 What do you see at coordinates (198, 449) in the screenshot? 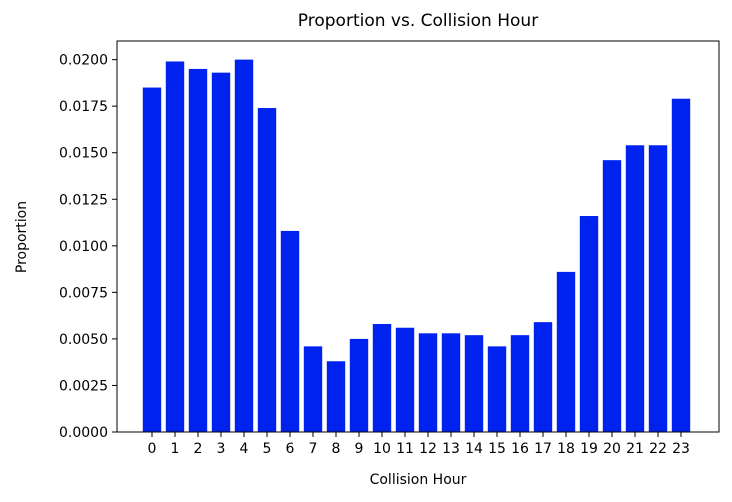
I see `x-tick-label: 2` at bounding box center [198, 449].